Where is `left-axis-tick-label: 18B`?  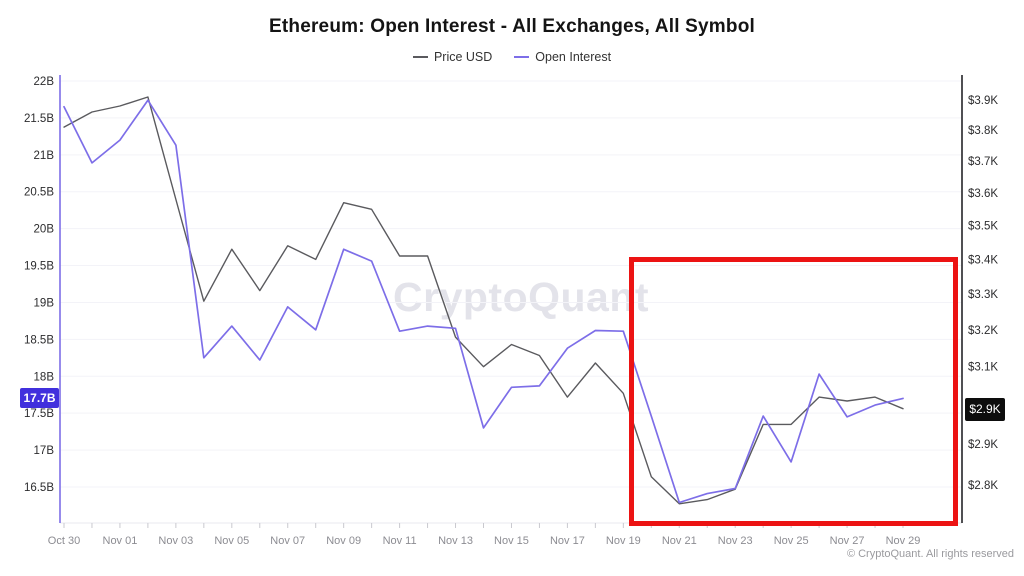
left-axis-tick-label: 18B is located at coordinates (44, 377).